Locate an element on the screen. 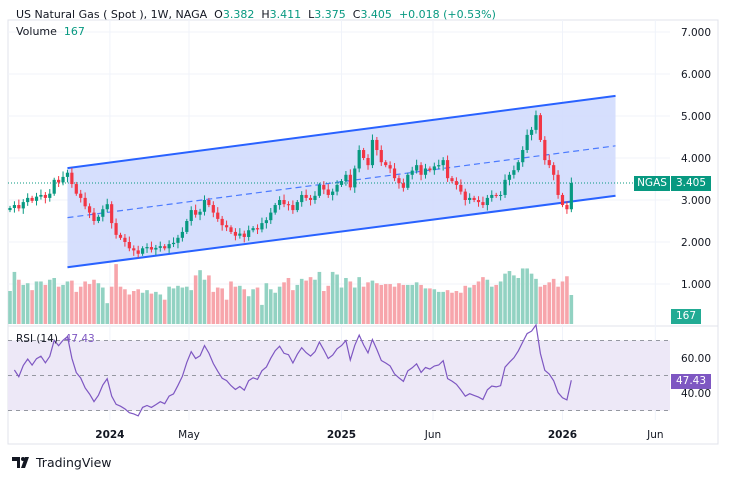  close-label: C is located at coordinates (356, 14).